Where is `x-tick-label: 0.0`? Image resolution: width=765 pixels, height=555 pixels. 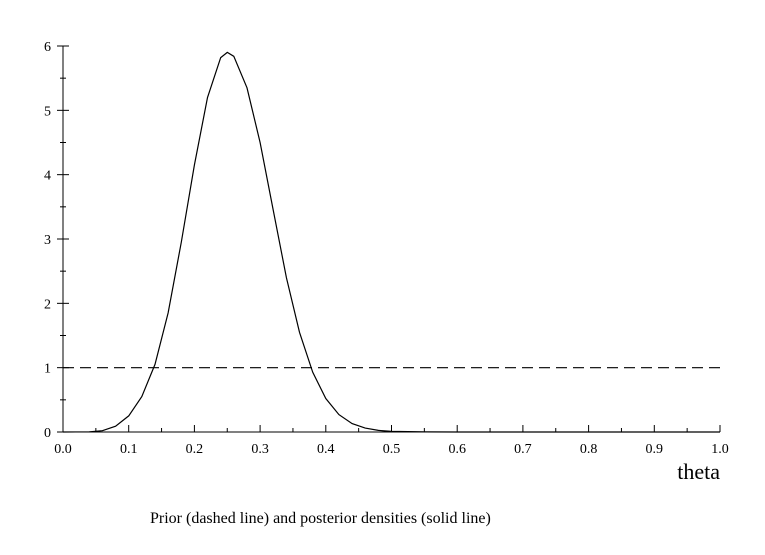
x-tick-label: 0.0 is located at coordinates (63, 449).